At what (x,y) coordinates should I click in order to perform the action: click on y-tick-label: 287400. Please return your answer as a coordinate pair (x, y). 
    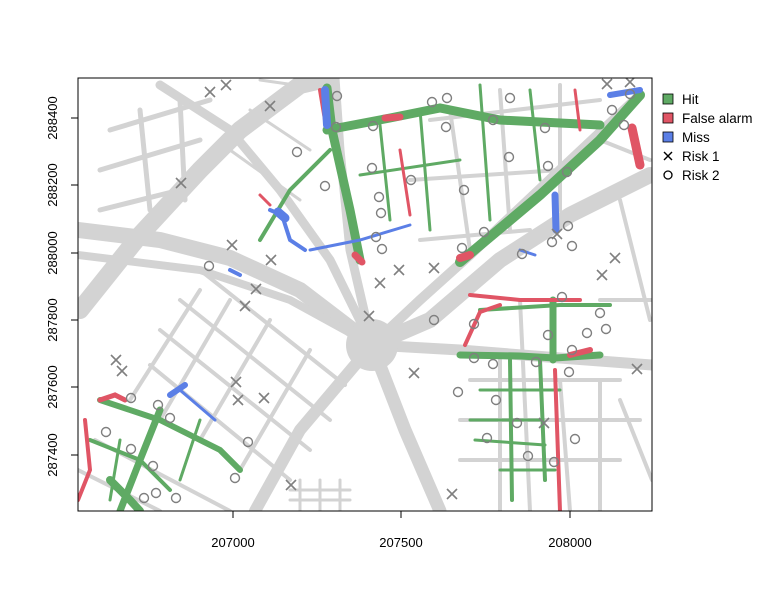
    Looking at the image, I should click on (52, 454).